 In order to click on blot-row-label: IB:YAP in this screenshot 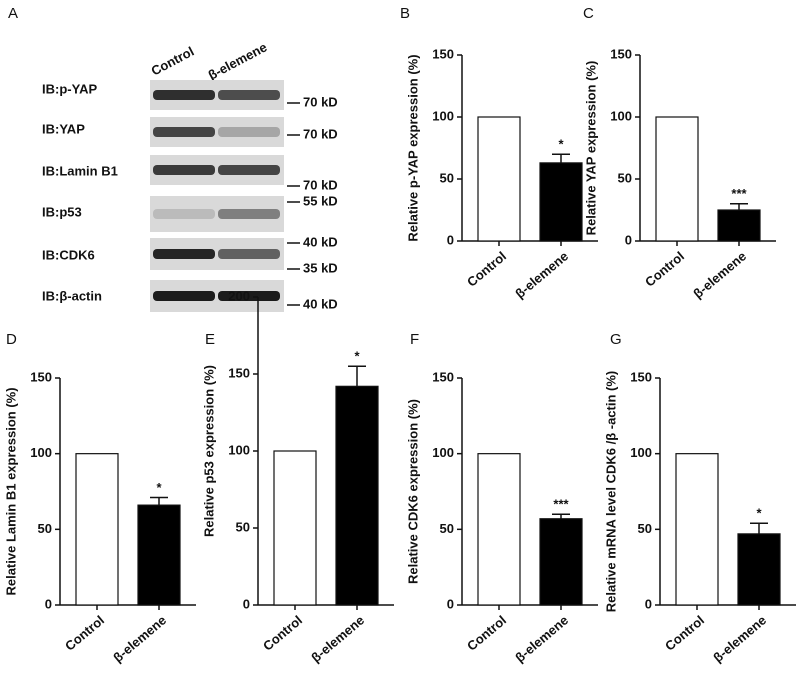, I will do `click(63, 128)`.